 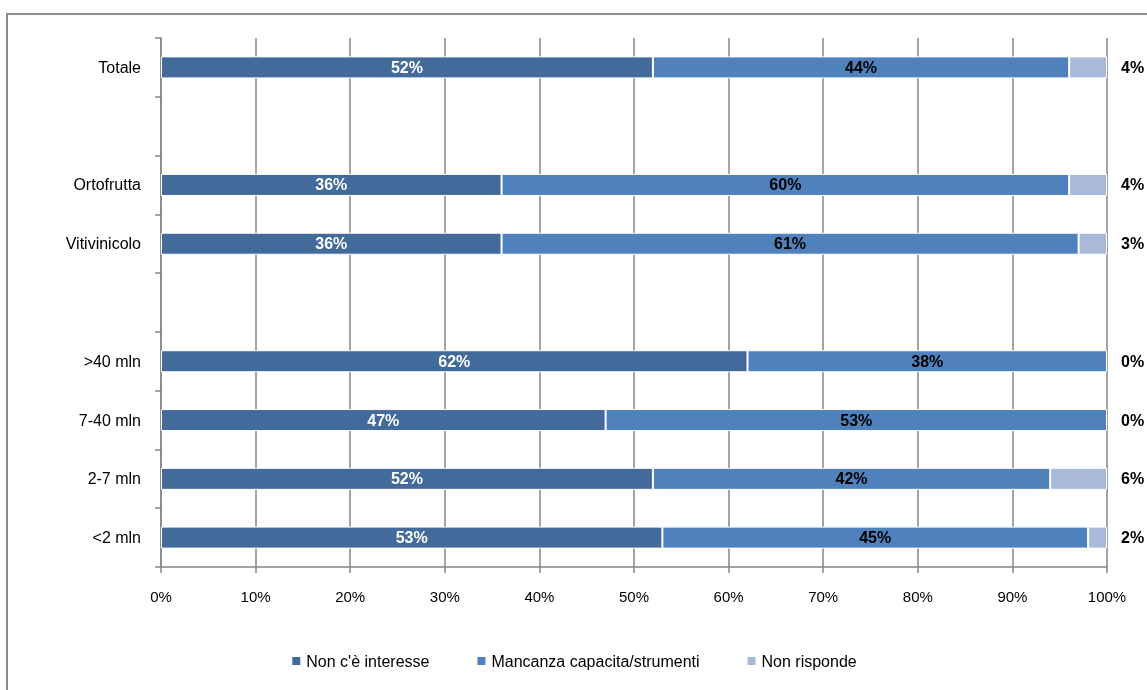 I want to click on data-label: 38%, so click(x=927, y=361).